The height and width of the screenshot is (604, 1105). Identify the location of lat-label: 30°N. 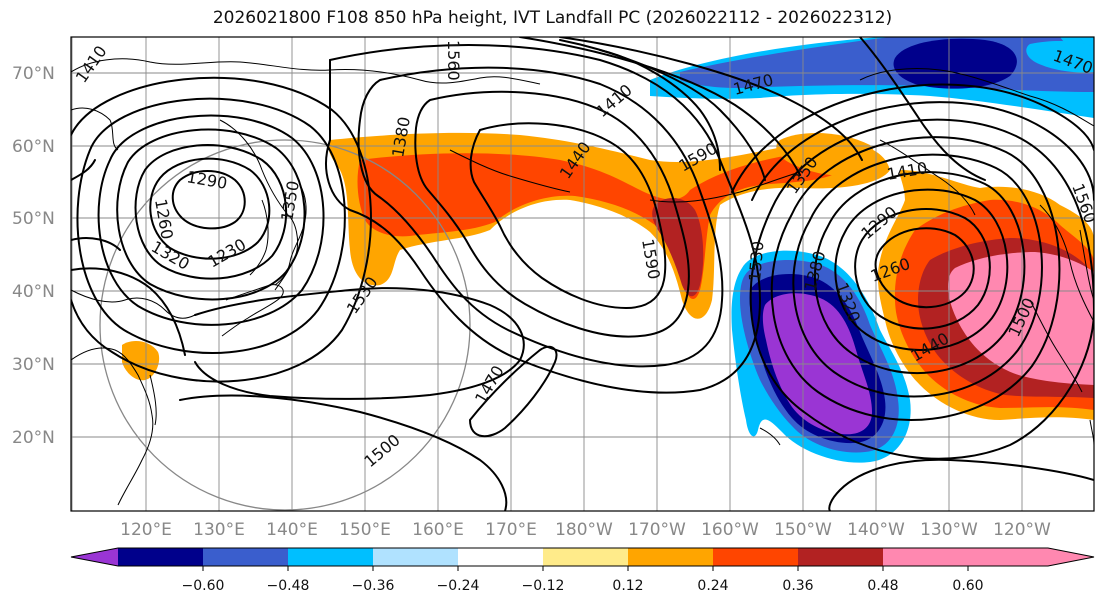
(33, 365).